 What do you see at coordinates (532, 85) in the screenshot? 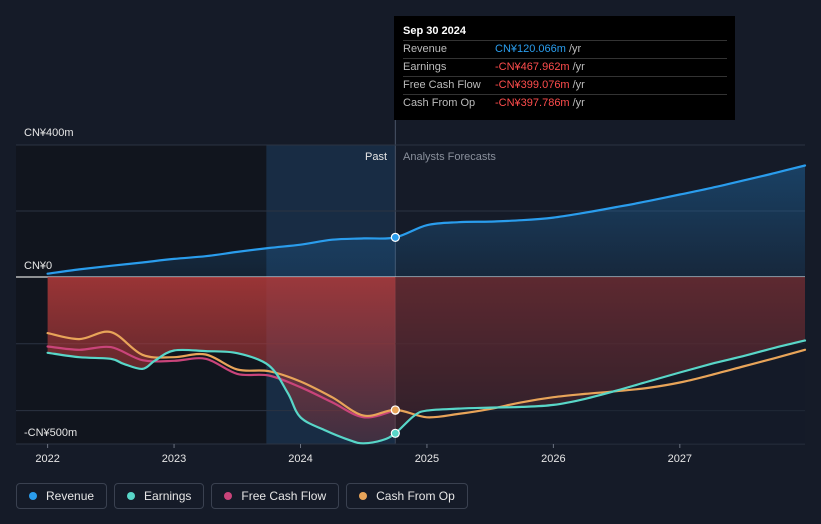
I see `tooltip-value: -CN¥399.076m` at bounding box center [532, 85].